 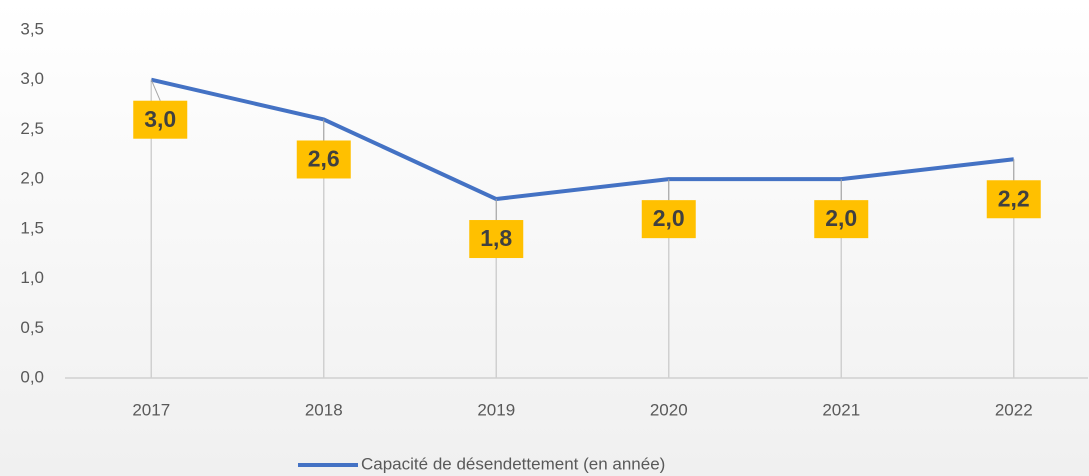 I want to click on y-tick-label: 3,5, so click(x=32, y=28).